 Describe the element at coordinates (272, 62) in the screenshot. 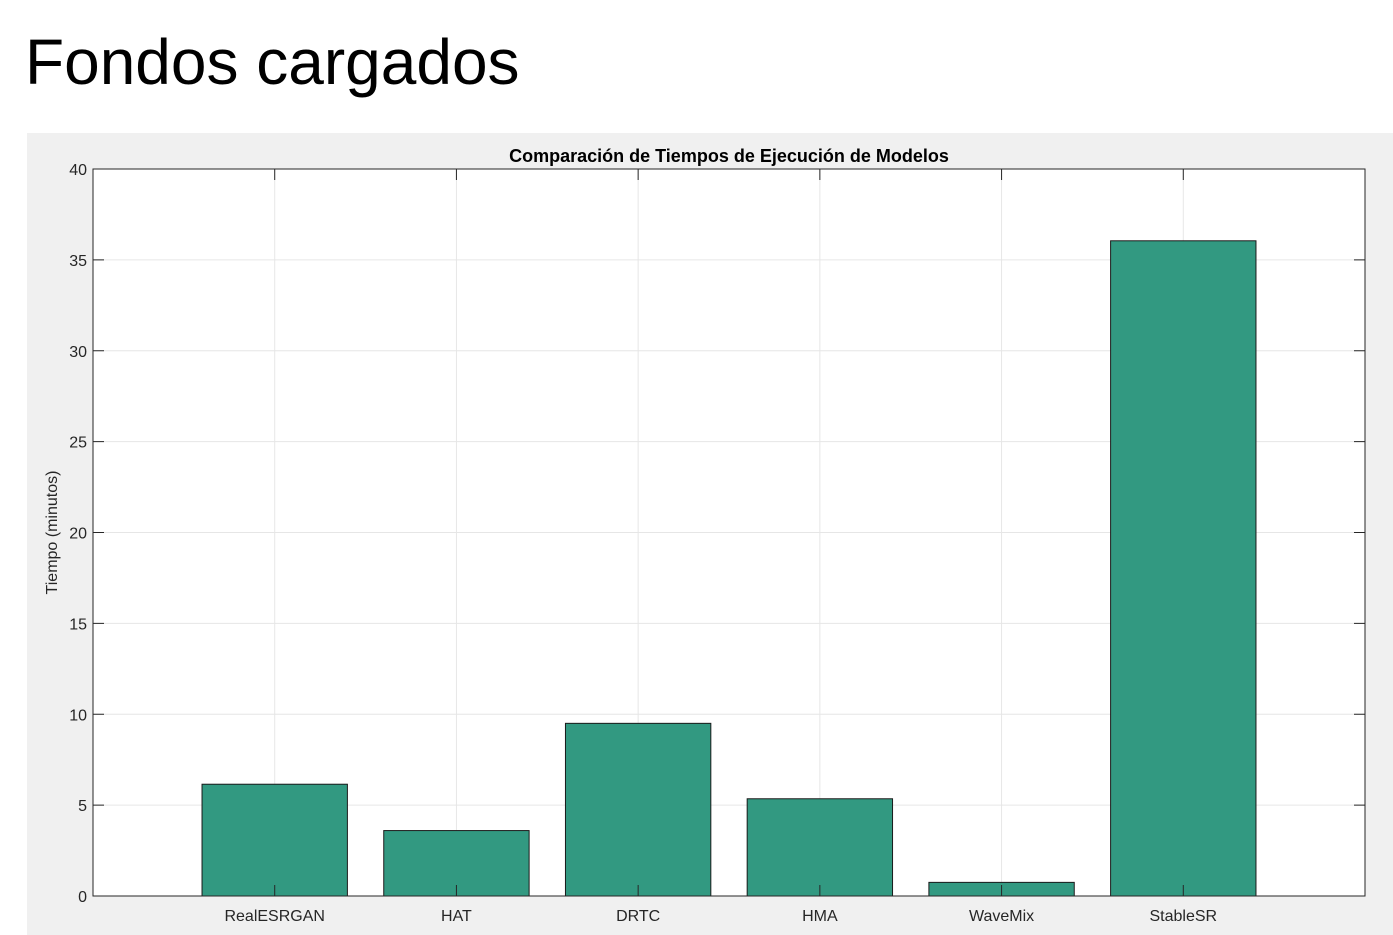

I see `page-title: Fondos cargados` at that location.